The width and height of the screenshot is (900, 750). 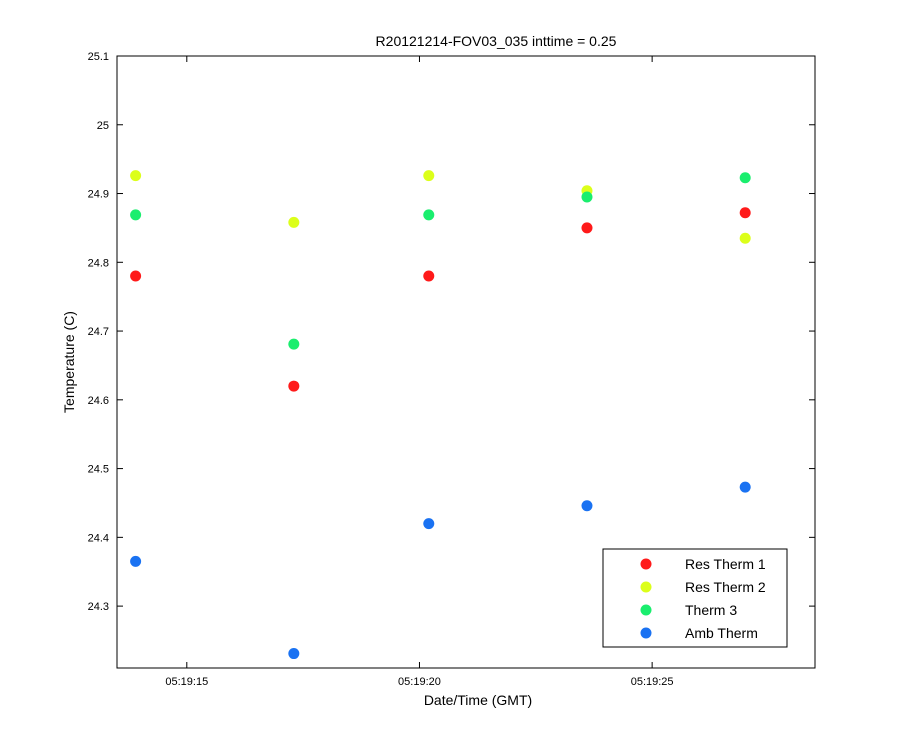 I want to click on legend-box, so click(x=695, y=598).